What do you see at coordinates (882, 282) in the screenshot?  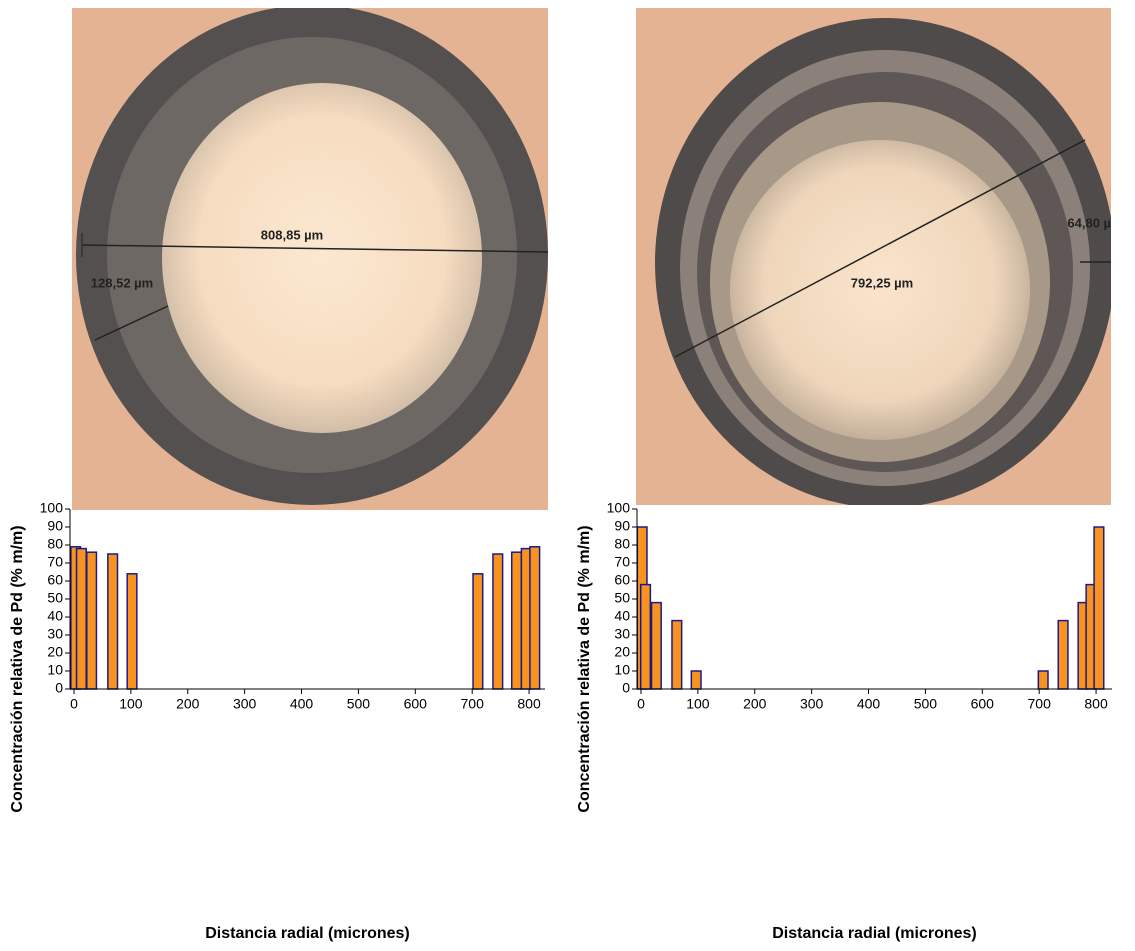 I see `measurement-label: 792,25 µm` at bounding box center [882, 282].